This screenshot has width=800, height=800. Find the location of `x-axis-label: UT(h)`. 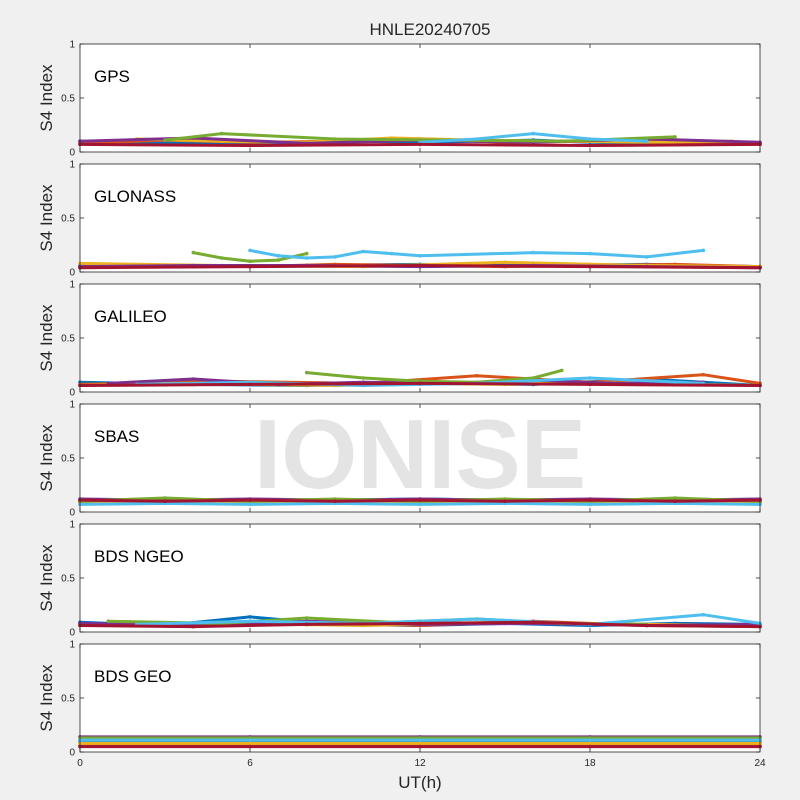

x-axis-label: UT(h) is located at coordinates (419, 782).